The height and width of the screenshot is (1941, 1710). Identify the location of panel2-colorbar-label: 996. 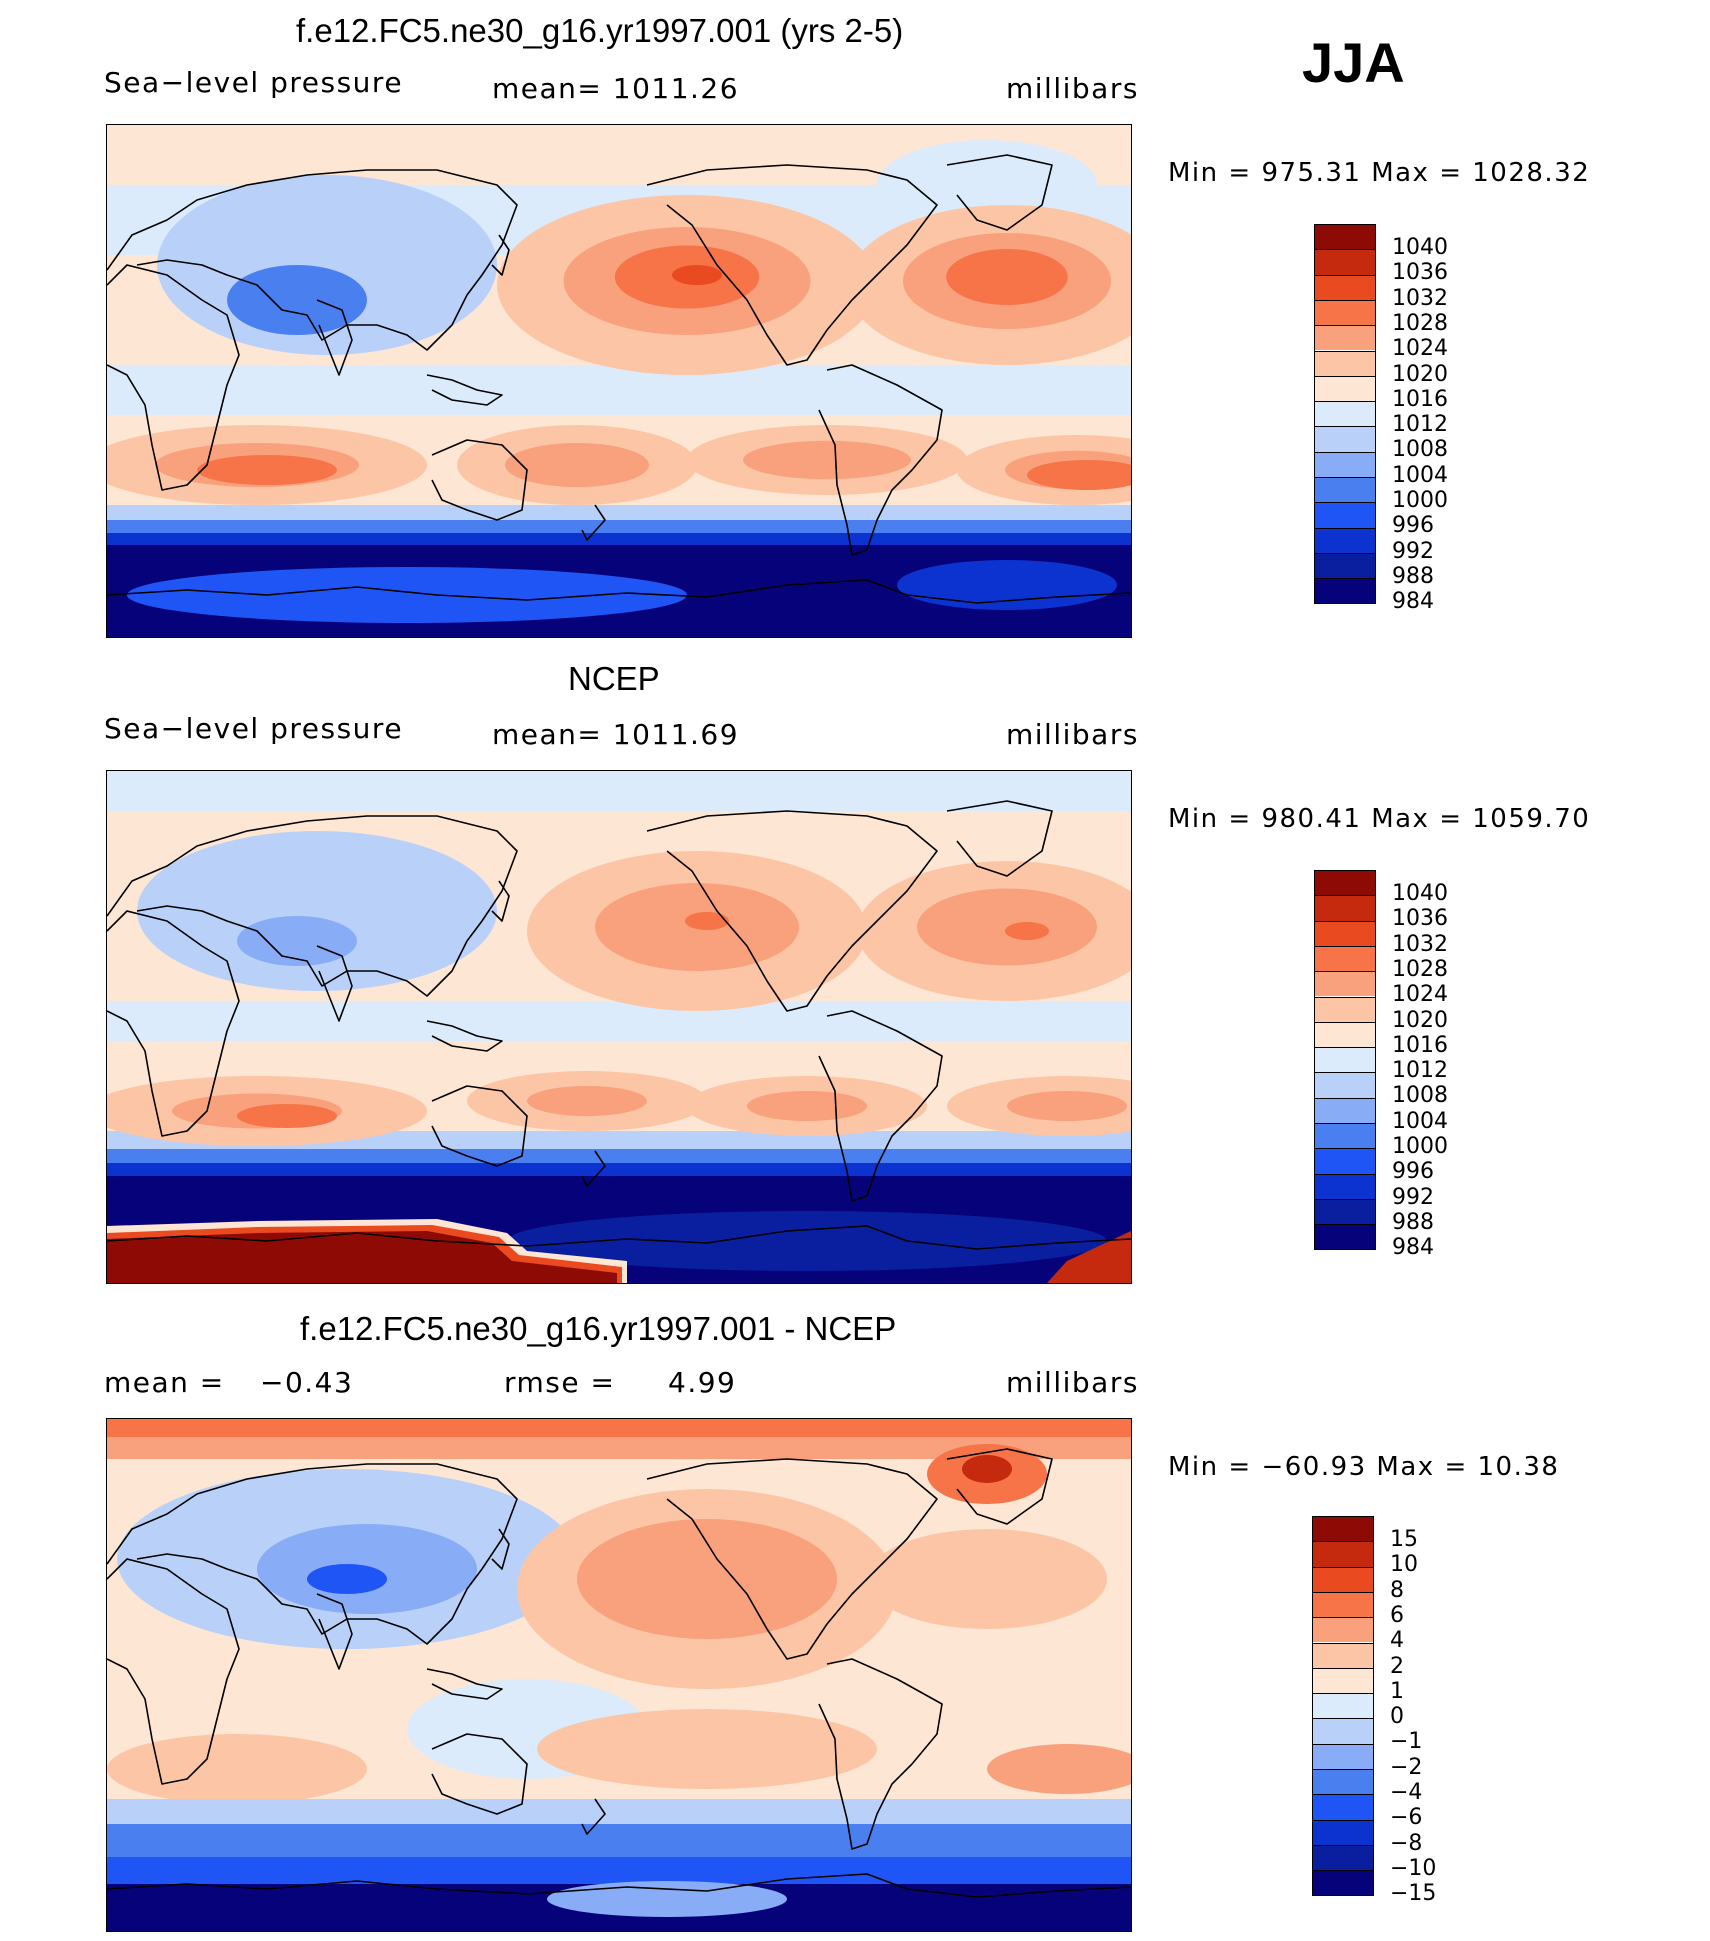
(1413, 1172).